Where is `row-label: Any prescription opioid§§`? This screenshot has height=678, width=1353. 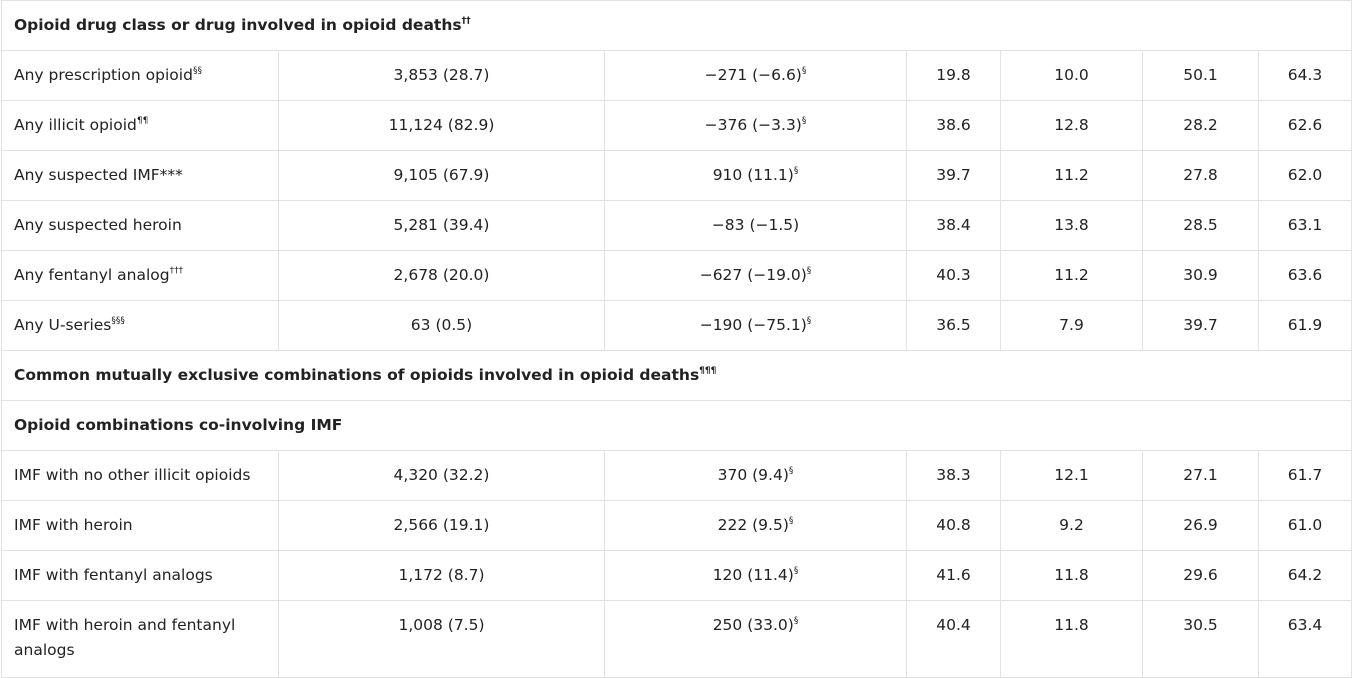 row-label: Any prescription opioid§§ is located at coordinates (140, 75).